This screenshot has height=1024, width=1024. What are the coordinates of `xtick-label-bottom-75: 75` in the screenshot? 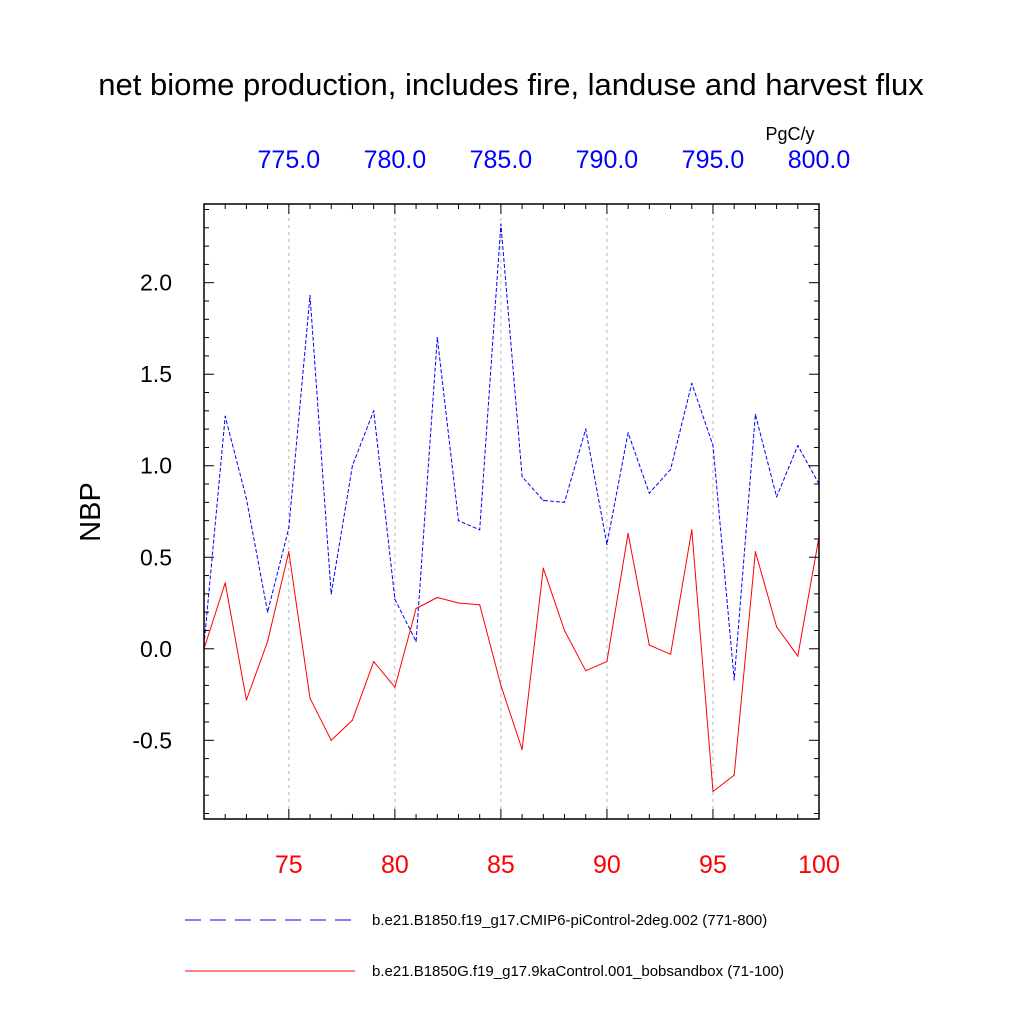 It's located at (289, 865).